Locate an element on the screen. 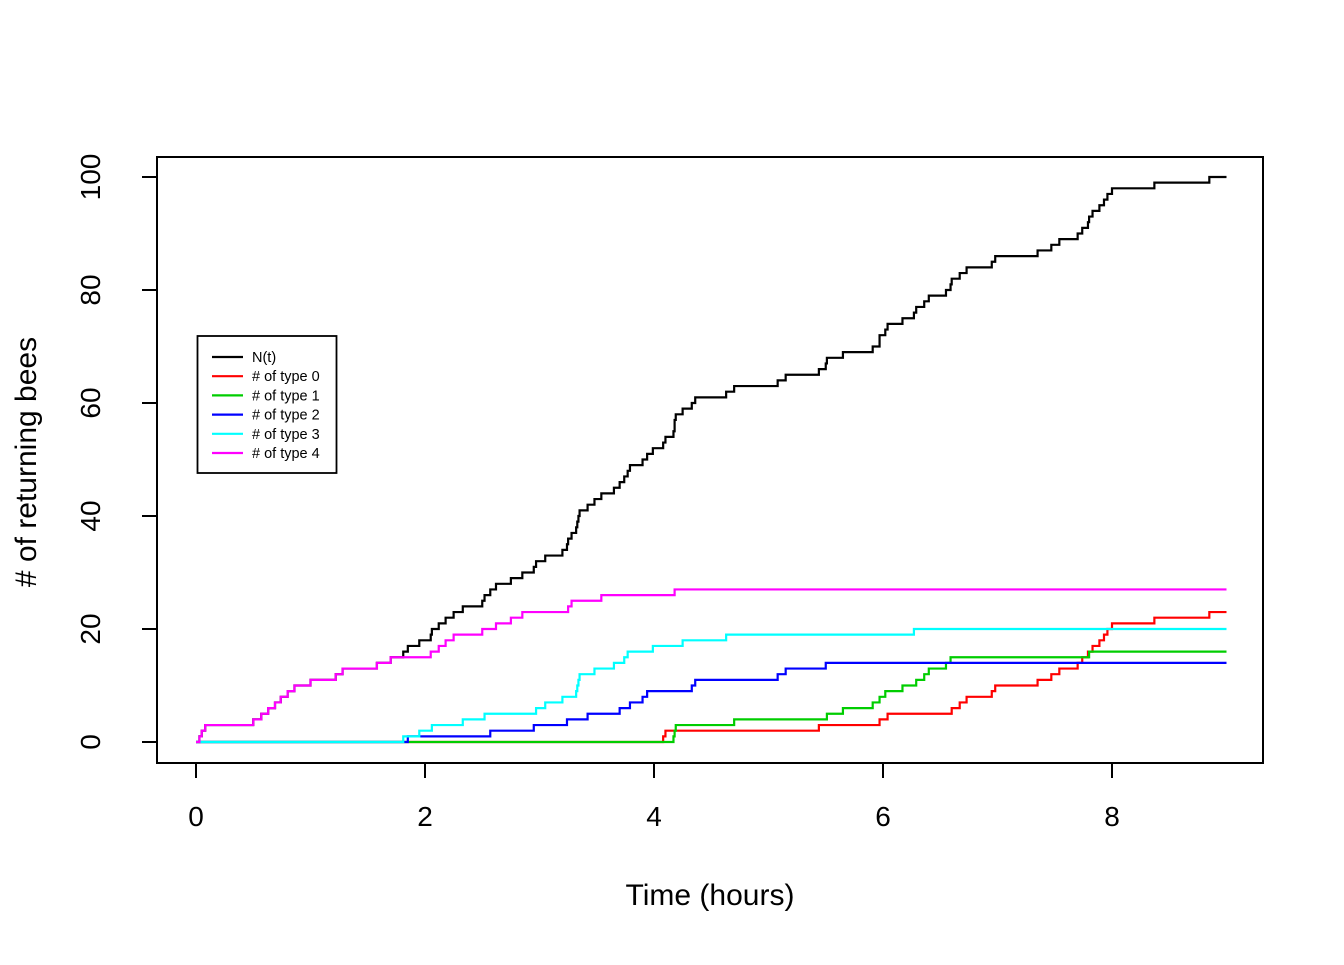 The image size is (1344, 965). y-axis-ticks: 0 20 40 60 80 100 is located at coordinates (116, 452).